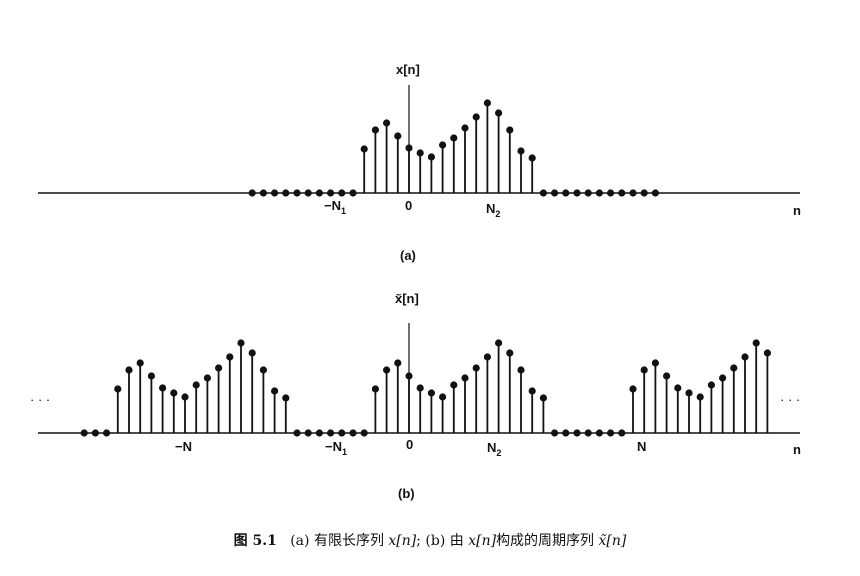 This screenshot has width=860, height=576. Describe the element at coordinates (335, 207) in the screenshot. I see `tick-label-neg-n1-a: −N1` at that location.